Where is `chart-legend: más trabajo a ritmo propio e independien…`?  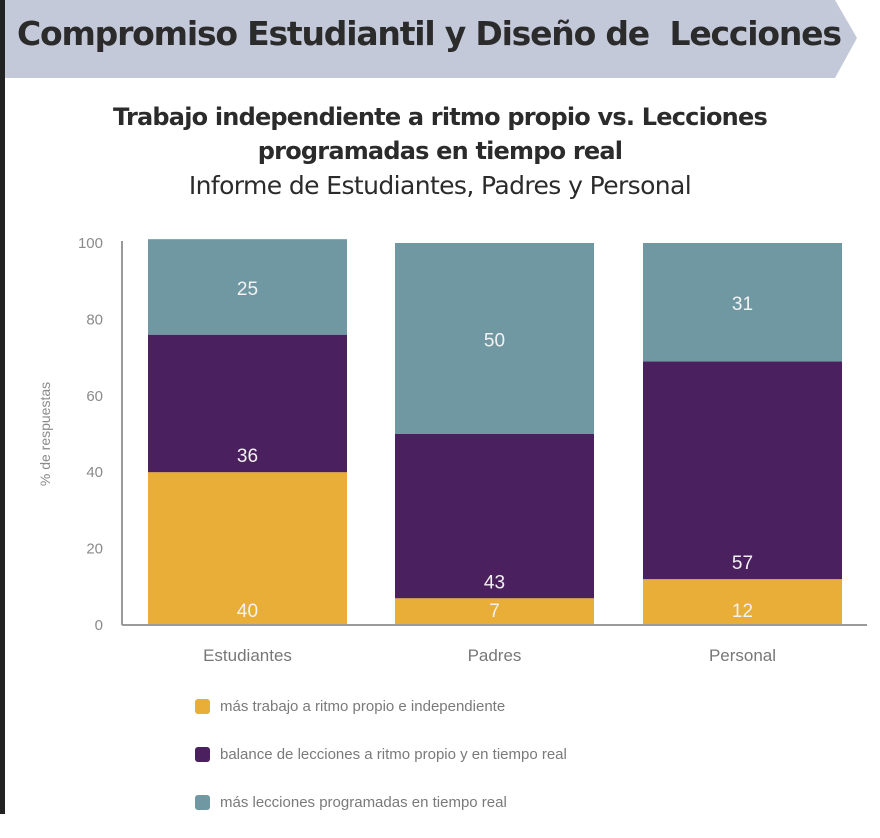
chart-legend: más trabajo a ritmo propio e independien… is located at coordinates (381, 766).